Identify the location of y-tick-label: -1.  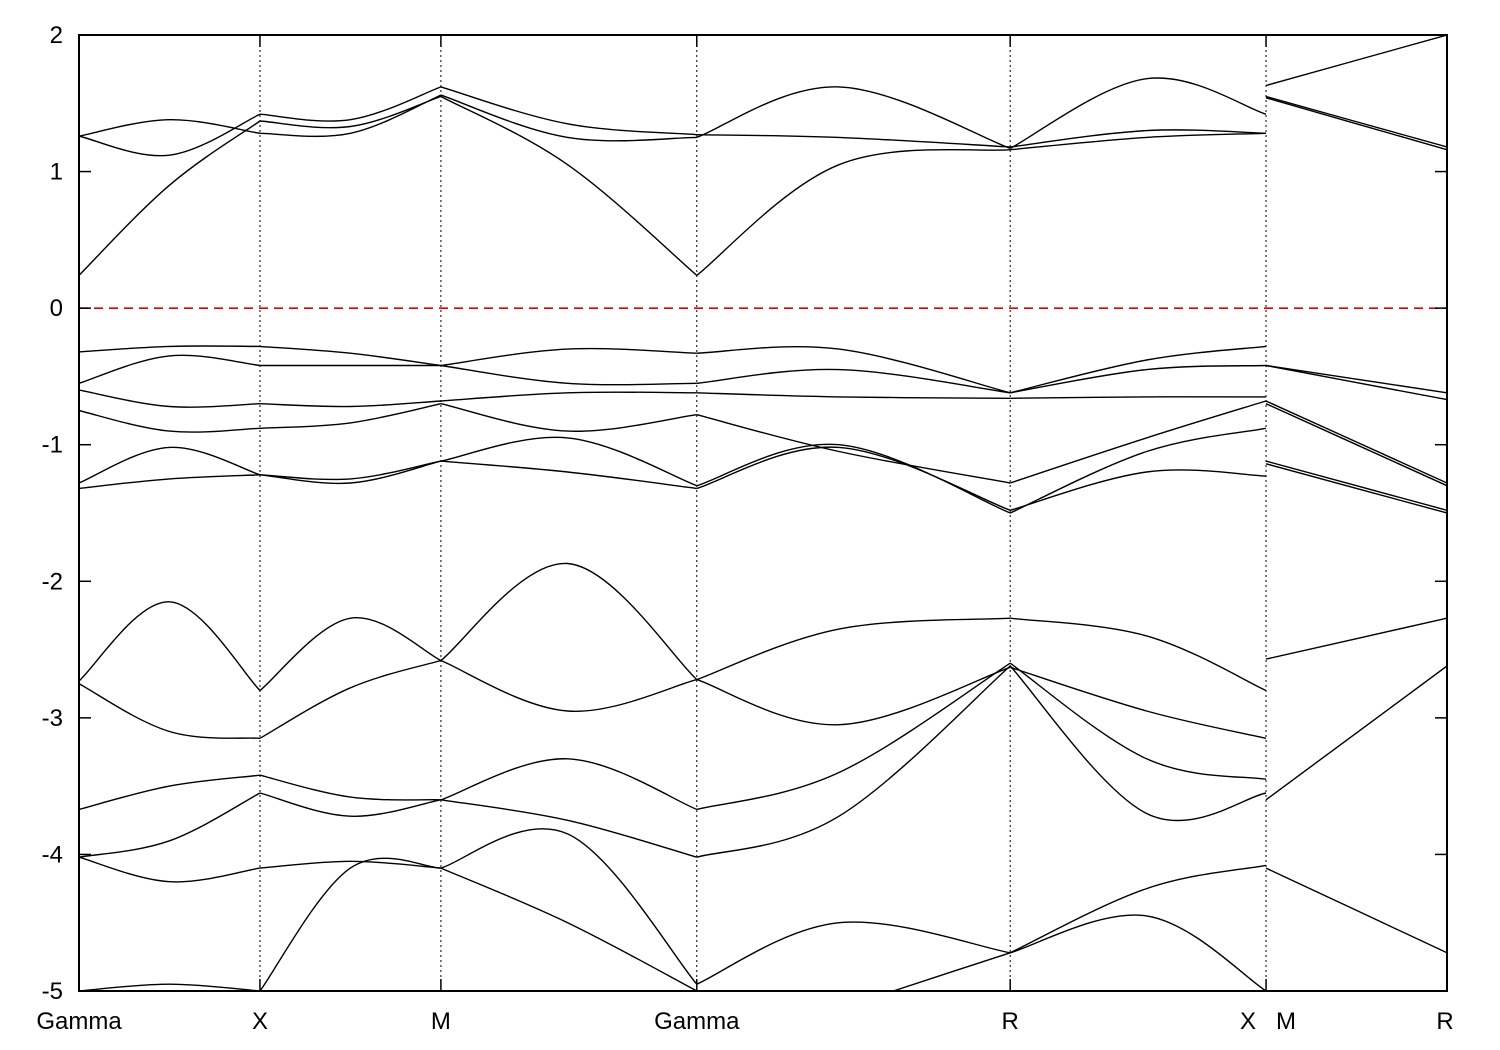
(52, 445).